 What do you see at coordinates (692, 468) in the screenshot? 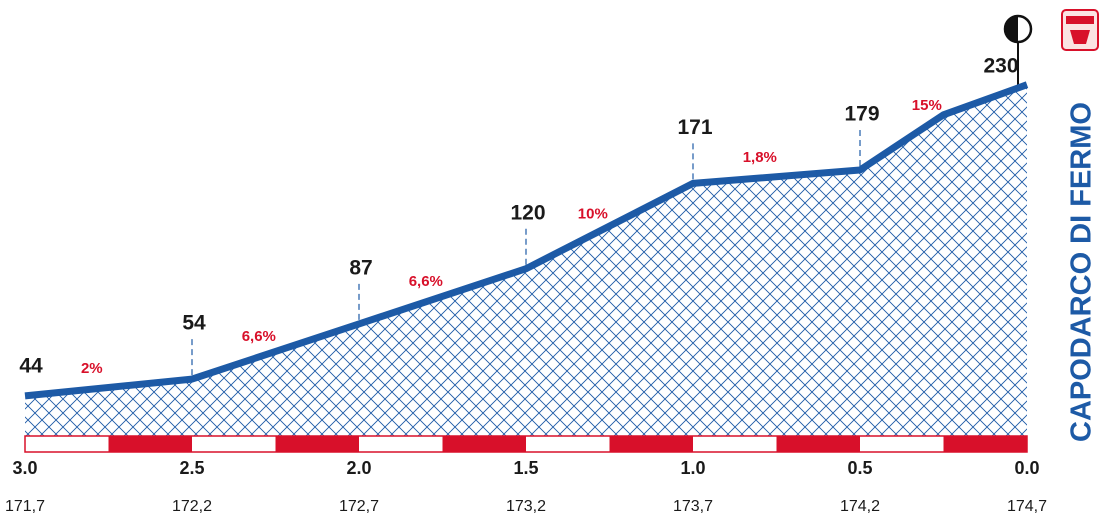
I see `x-tick-label: 1.0` at bounding box center [692, 468].